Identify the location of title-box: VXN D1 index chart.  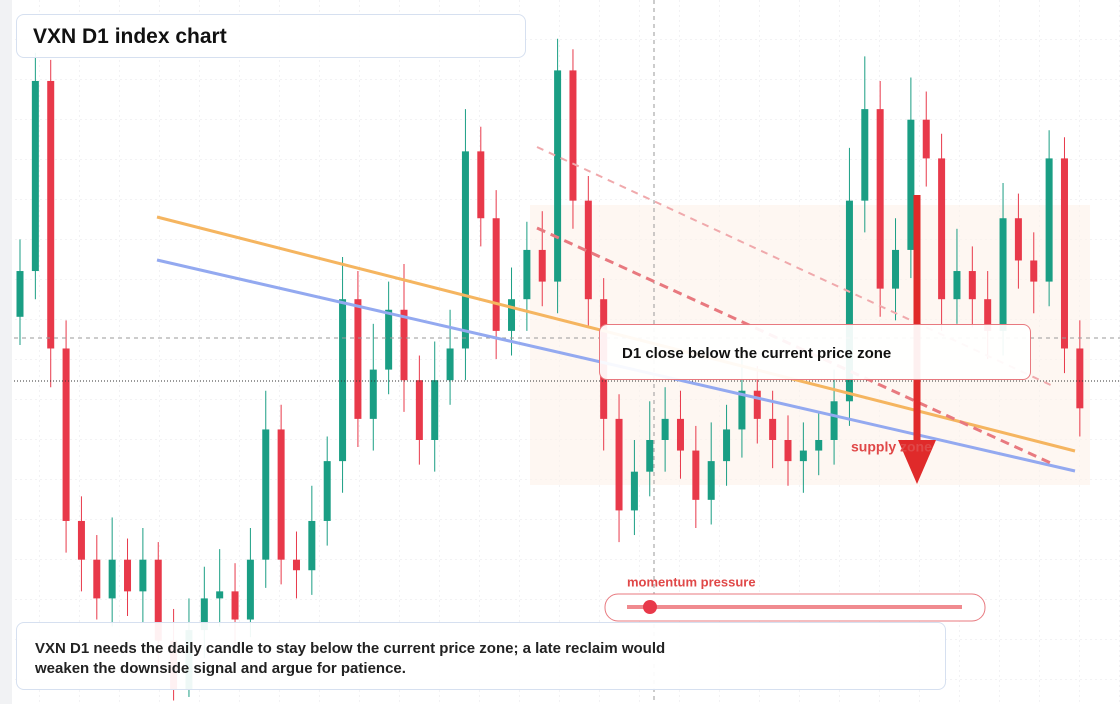
(271, 36).